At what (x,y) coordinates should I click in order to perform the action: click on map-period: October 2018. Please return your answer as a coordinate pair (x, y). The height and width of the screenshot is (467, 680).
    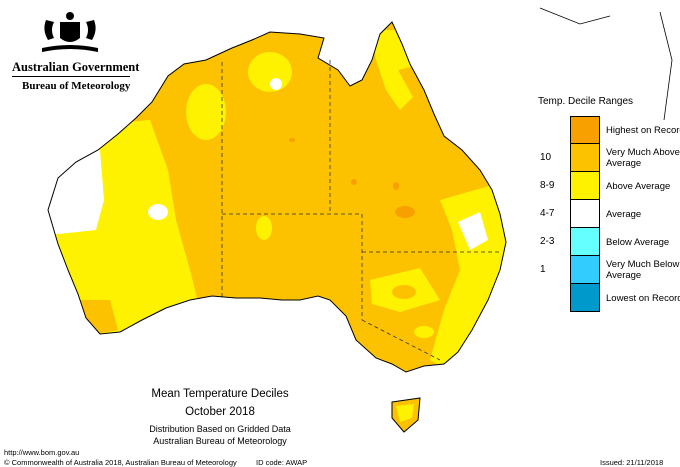
    Looking at the image, I should click on (220, 412).